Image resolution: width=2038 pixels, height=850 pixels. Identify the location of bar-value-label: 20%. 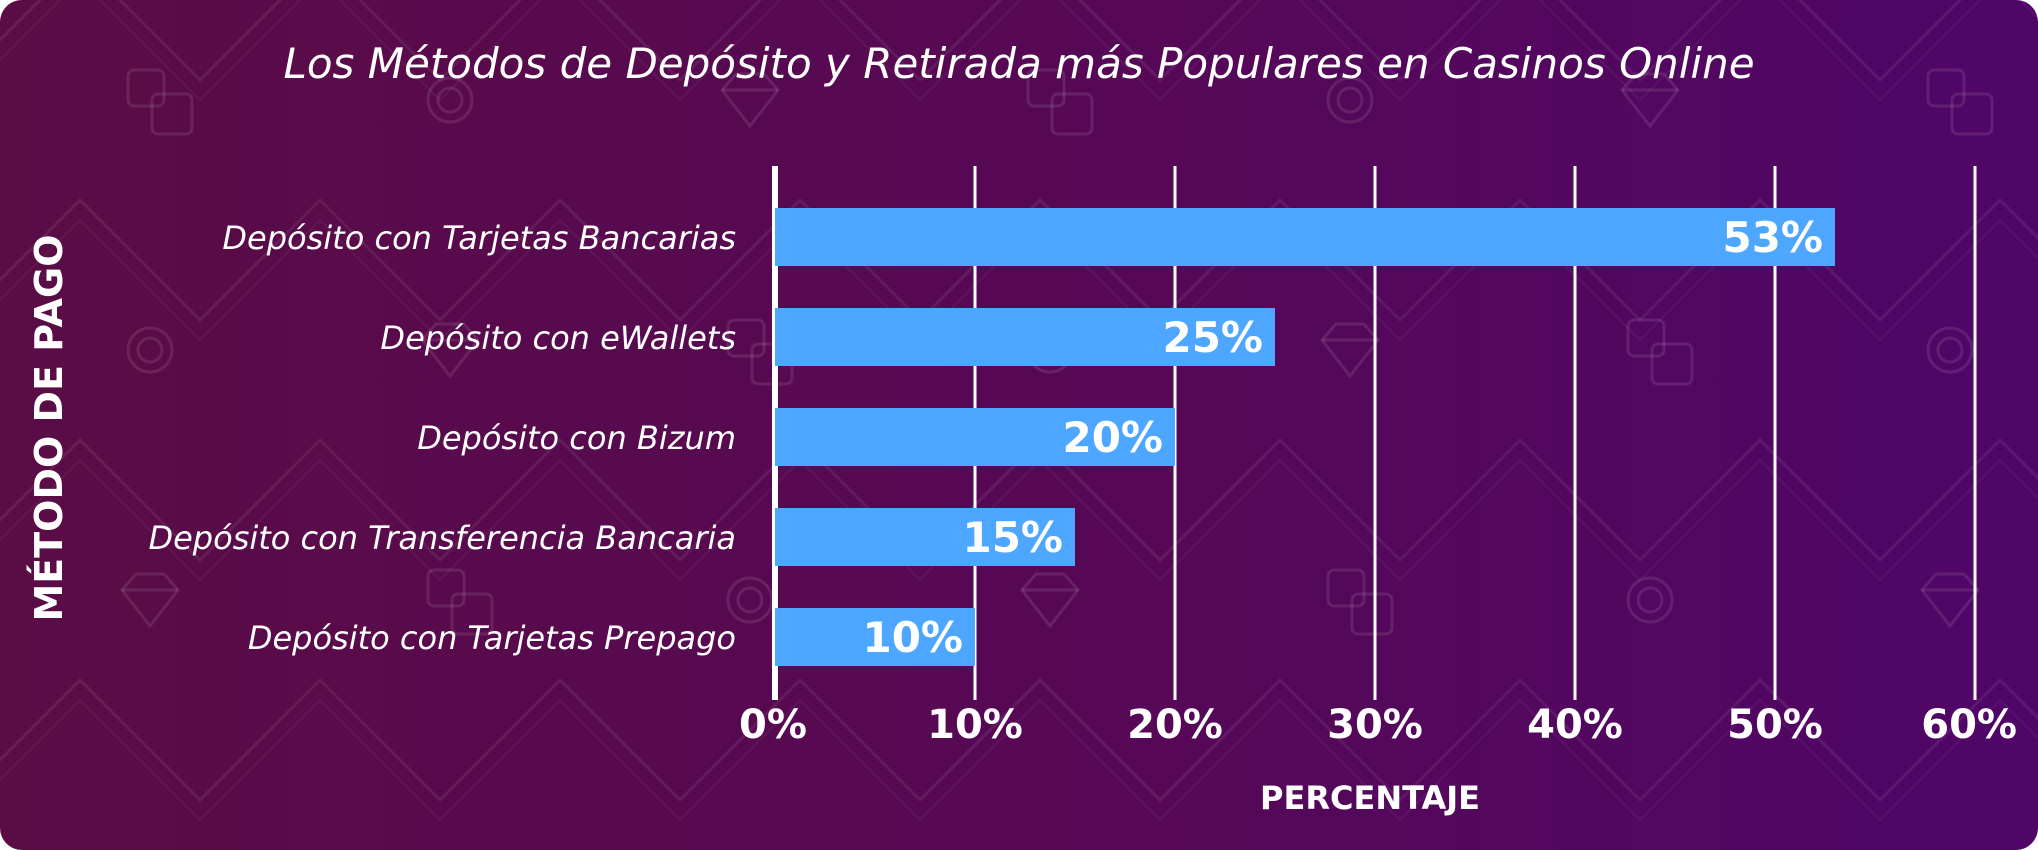
(1112, 437).